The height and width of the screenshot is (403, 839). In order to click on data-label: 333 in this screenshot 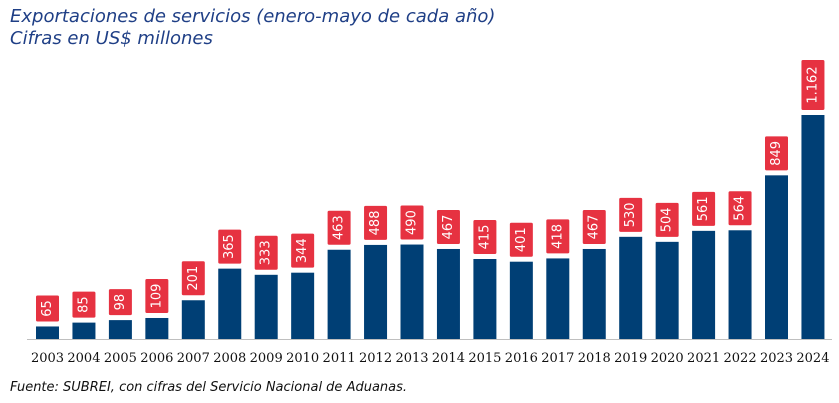, I will do `click(266, 252)`.